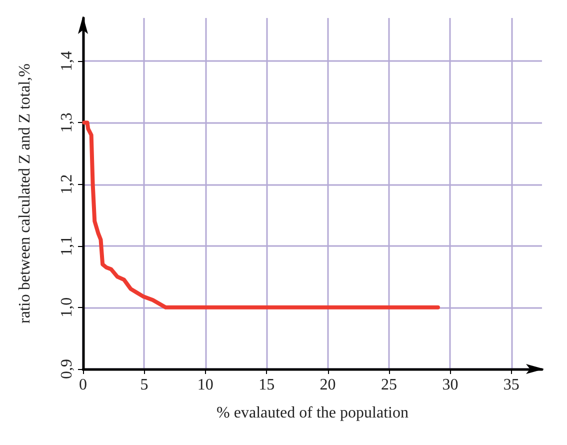  Describe the element at coordinates (67, 246) in the screenshot. I see `y-tick-label: 1,1` at that location.